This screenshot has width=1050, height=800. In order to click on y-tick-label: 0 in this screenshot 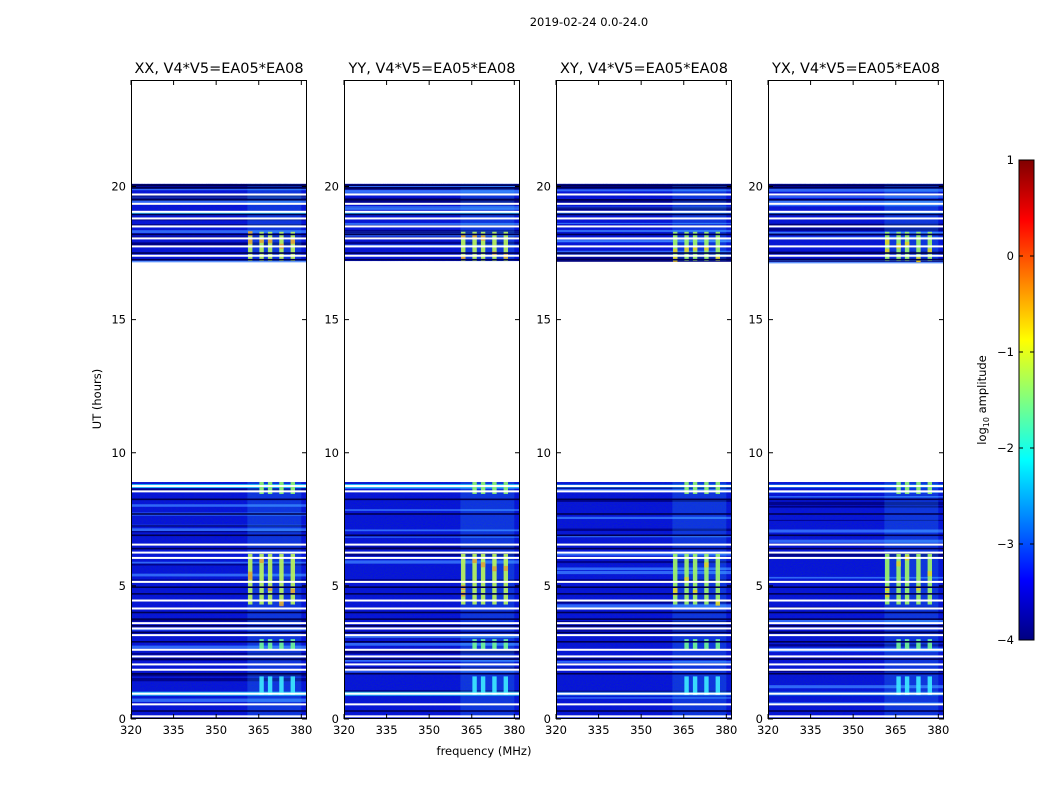, I will do `click(122, 719)`.